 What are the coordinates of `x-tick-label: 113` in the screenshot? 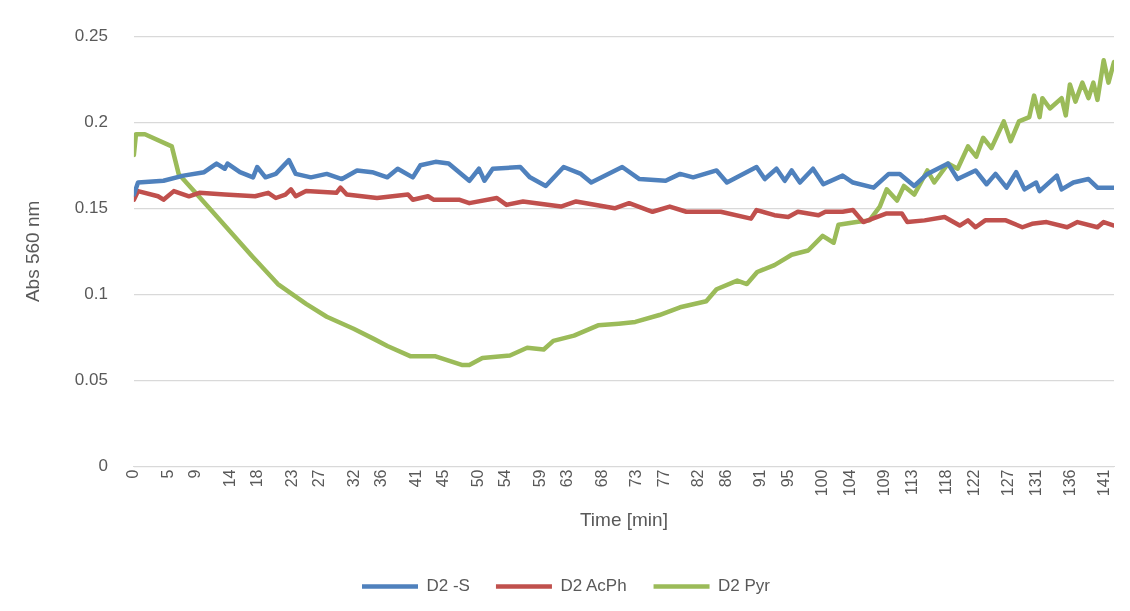 It's located at (911, 482).